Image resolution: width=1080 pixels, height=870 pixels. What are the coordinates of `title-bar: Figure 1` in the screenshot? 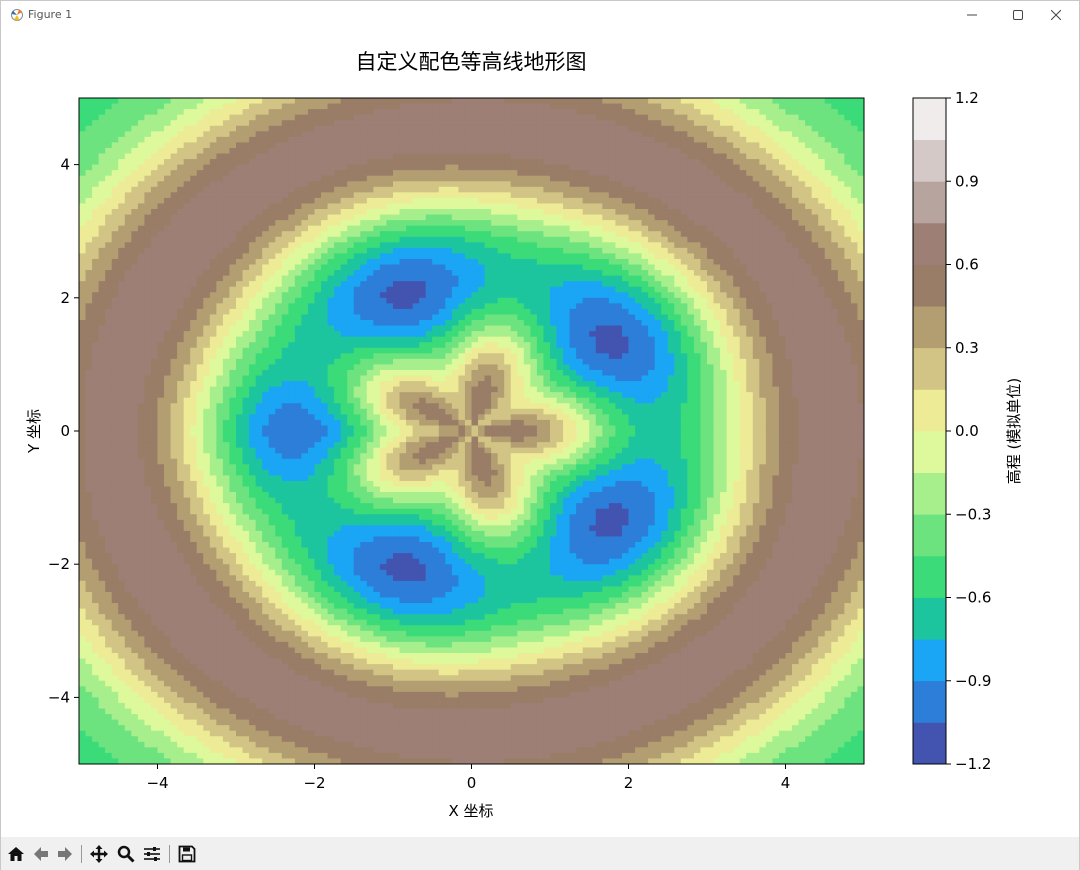 It's located at (540, 15).